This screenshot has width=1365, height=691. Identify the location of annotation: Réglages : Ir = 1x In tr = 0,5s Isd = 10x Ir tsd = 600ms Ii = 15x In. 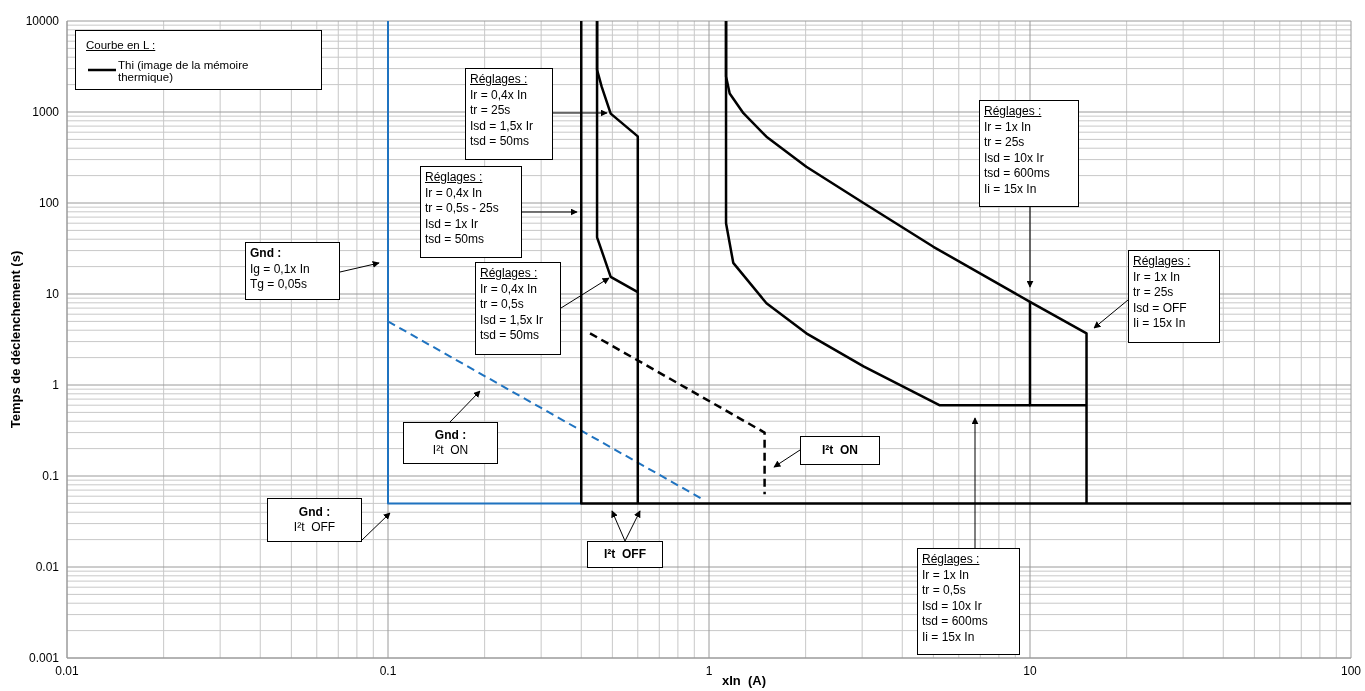
(955, 598).